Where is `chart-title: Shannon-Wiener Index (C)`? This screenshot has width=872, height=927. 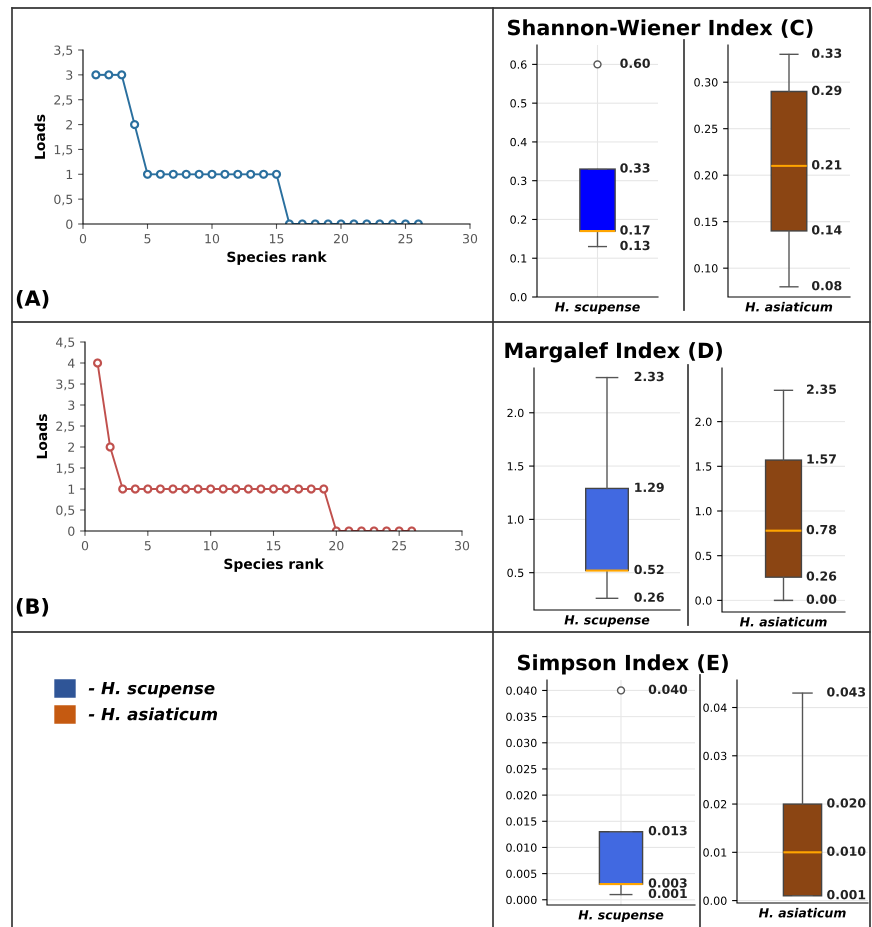 chart-title: Shannon-Wiener Index (C) is located at coordinates (660, 28).